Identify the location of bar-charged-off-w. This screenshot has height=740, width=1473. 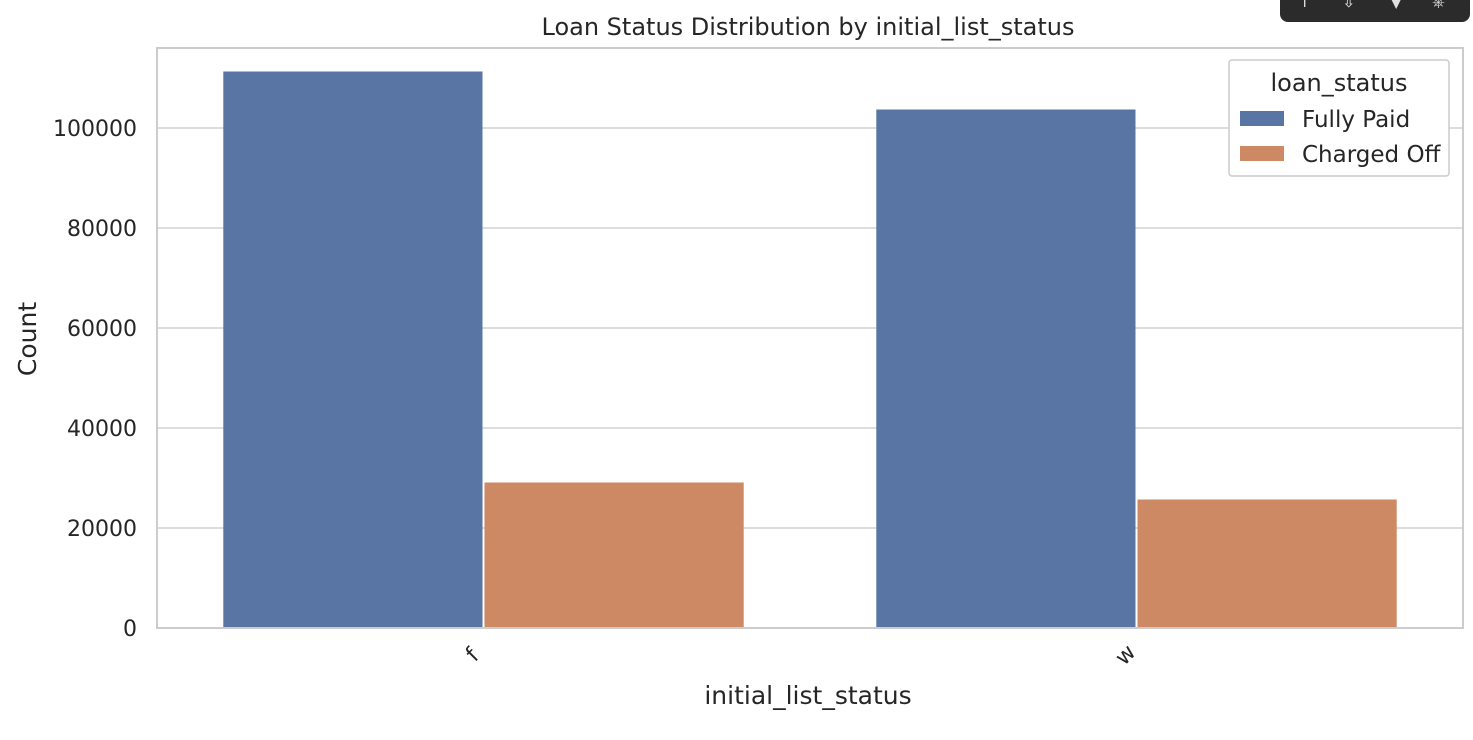
(1267, 563).